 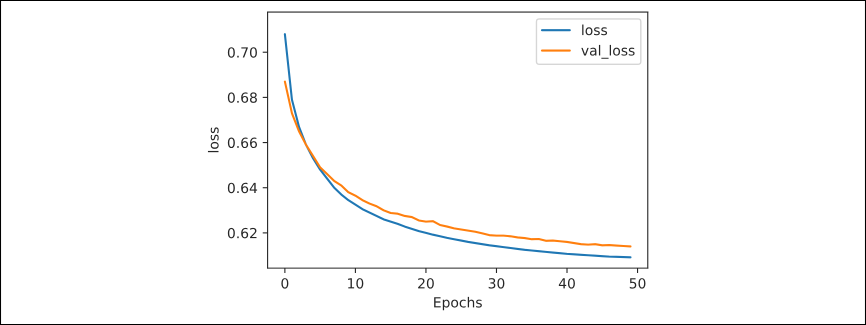 What do you see at coordinates (284, 283) in the screenshot?
I see `x-tick-label: 0` at bounding box center [284, 283].